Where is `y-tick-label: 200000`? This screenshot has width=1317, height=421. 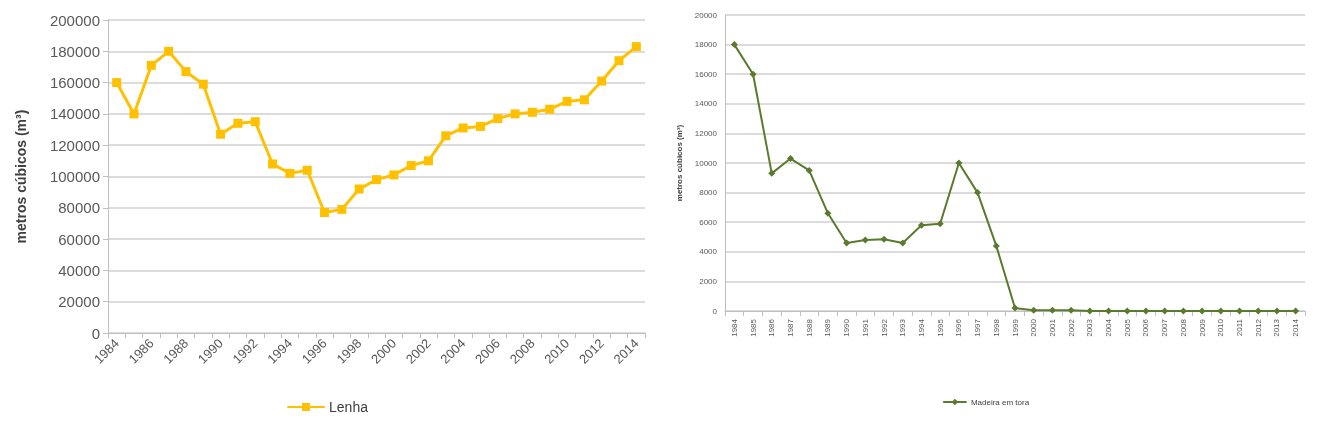 y-tick-label: 200000 is located at coordinates (74, 20).